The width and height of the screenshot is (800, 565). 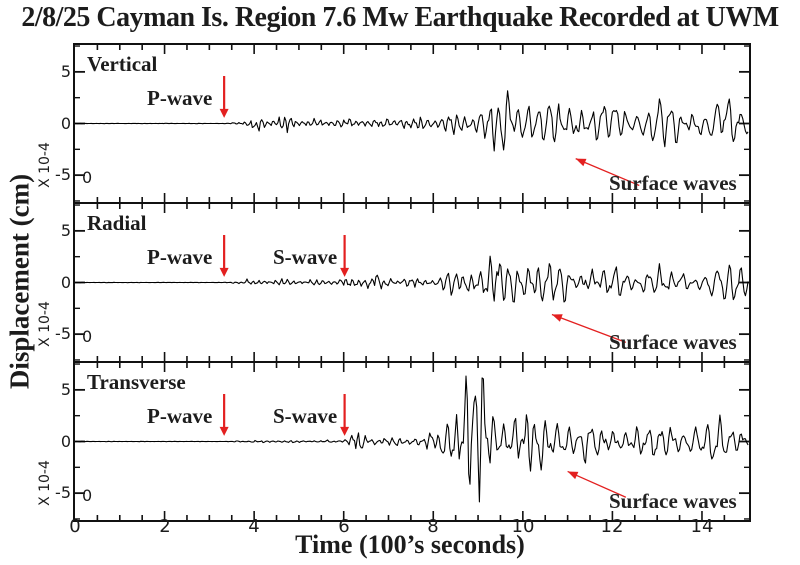 What do you see at coordinates (400, 527) in the screenshot?
I see `x-axis-tick-labels: 0 2 4 6 8 10 12 14` at bounding box center [400, 527].